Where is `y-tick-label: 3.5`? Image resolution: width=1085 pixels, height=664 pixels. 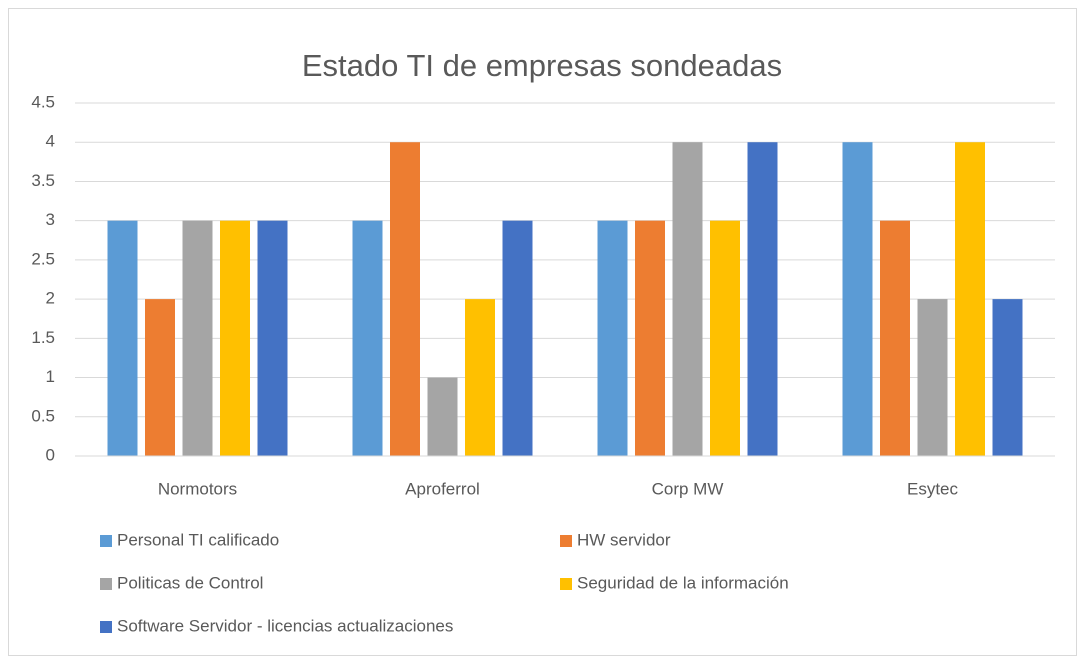
y-tick-label: 3.5 is located at coordinates (43, 180).